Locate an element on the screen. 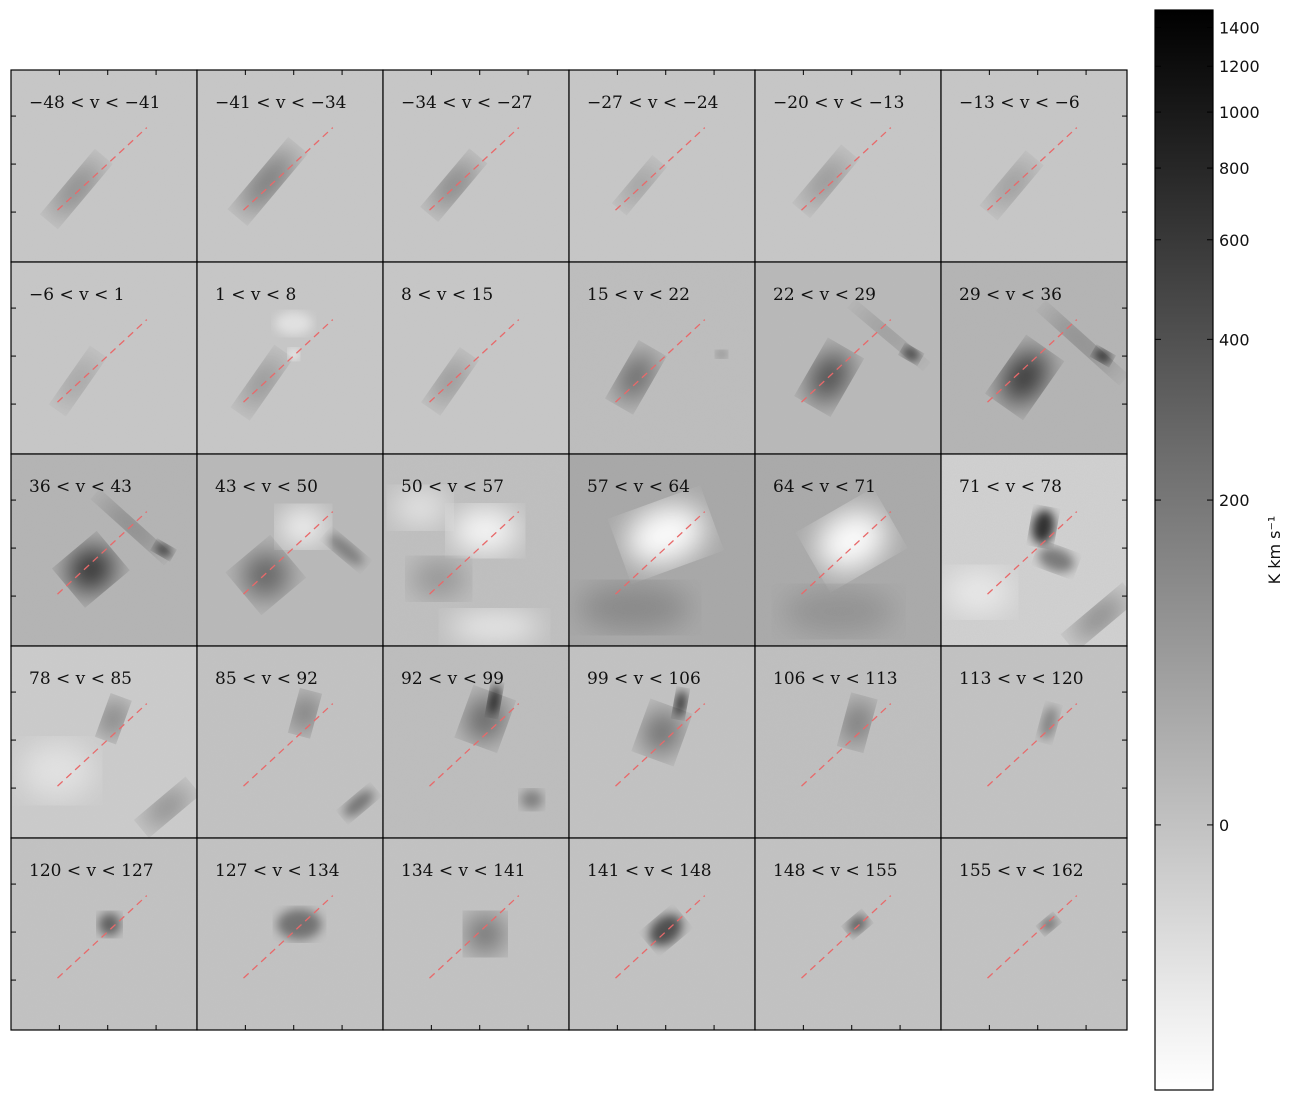  velocity-range-label: 141 < v < 148 is located at coordinates (649, 871).